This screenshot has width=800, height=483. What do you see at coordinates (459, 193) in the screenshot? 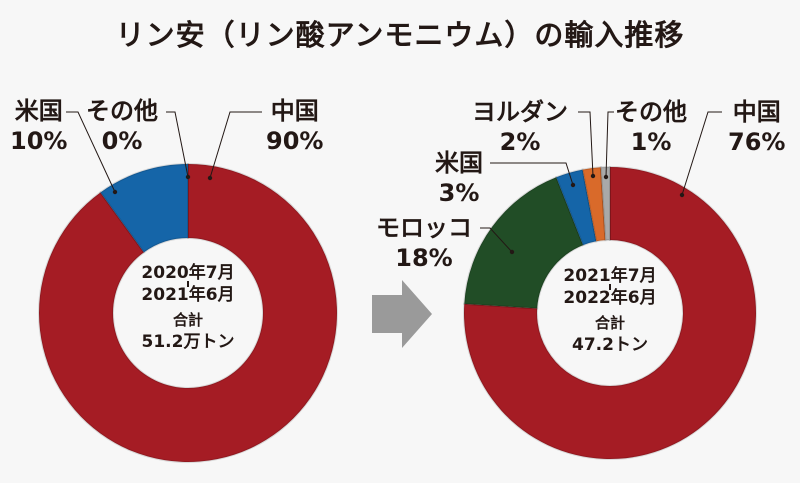
I see `slice-percent: 3%` at bounding box center [459, 193].